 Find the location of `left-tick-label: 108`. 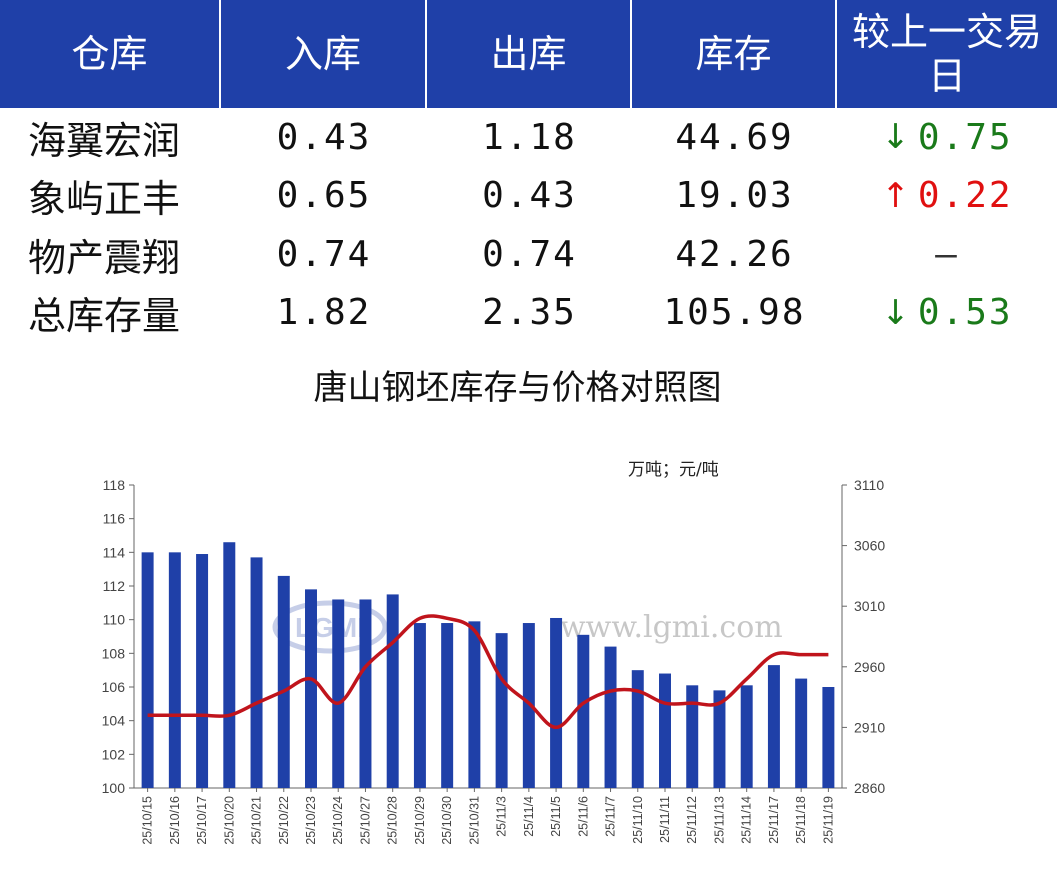

left-tick-label: 108 is located at coordinates (114, 653).